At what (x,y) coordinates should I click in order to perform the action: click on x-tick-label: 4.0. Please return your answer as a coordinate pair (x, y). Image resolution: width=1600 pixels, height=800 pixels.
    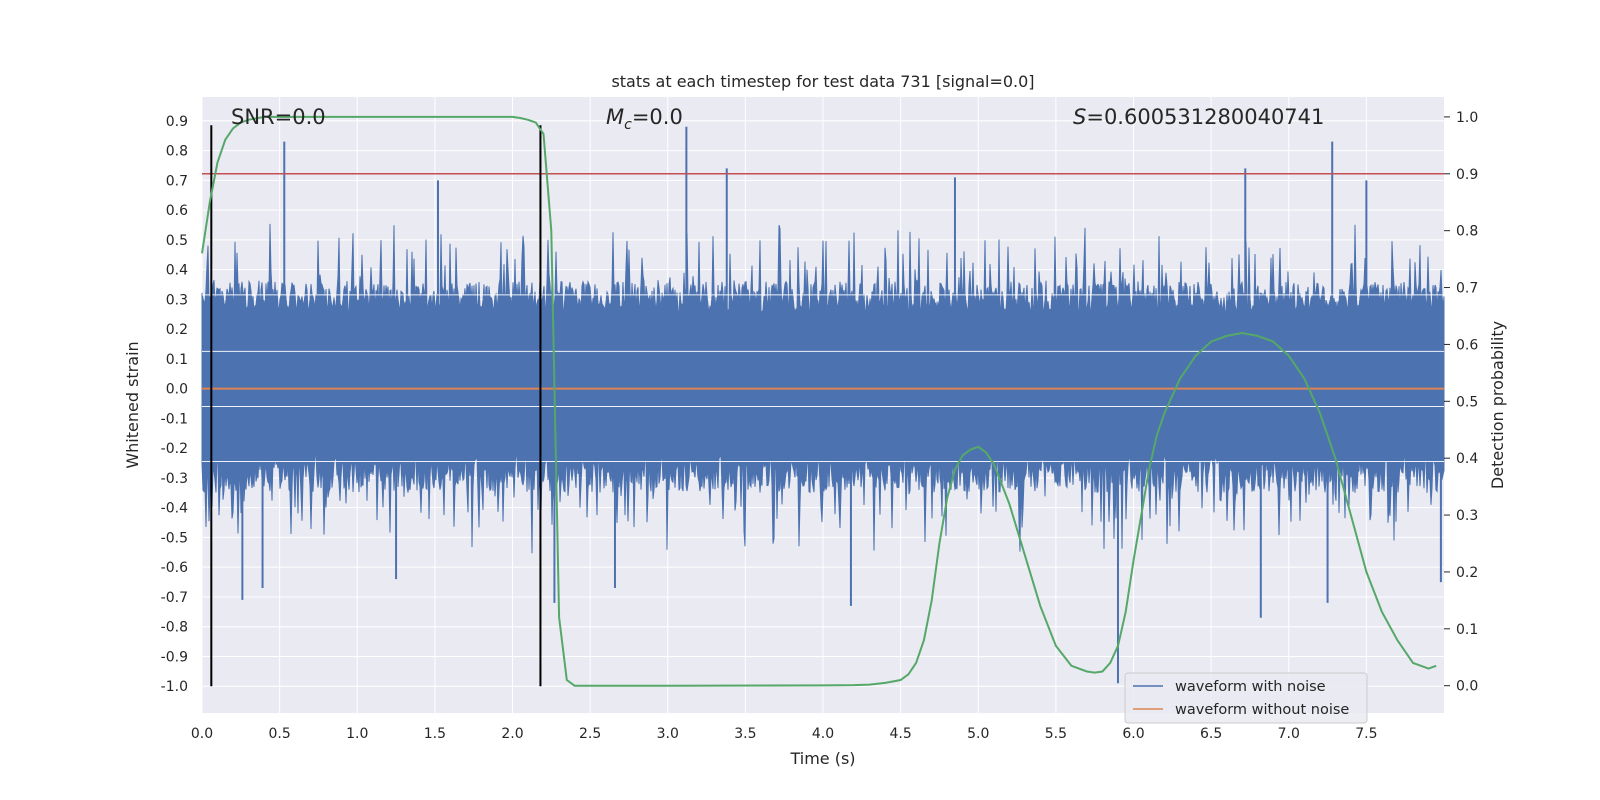
    Looking at the image, I should click on (823, 734).